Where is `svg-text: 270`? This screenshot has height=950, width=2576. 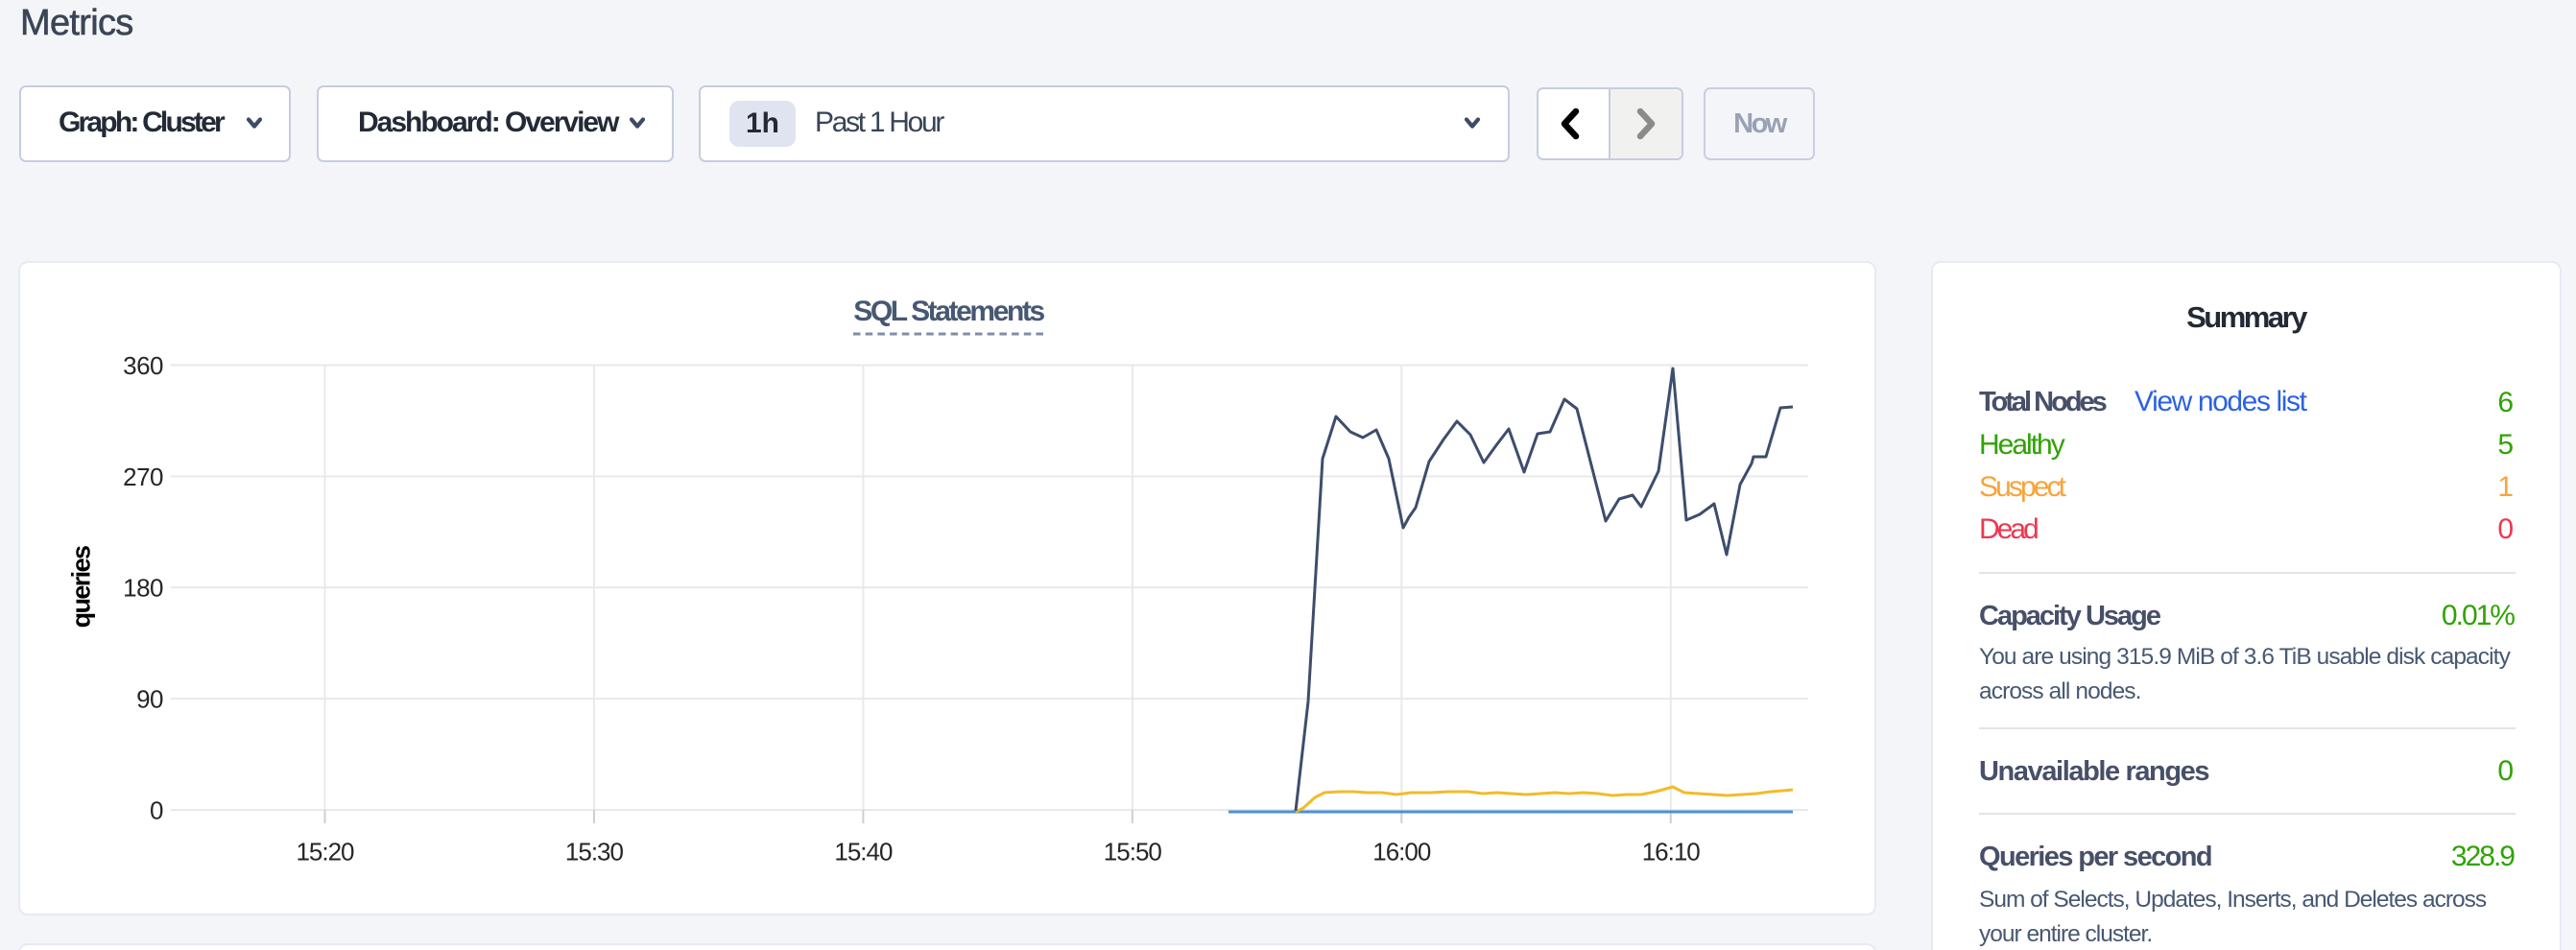
svg-text: 270 is located at coordinates (143, 477).